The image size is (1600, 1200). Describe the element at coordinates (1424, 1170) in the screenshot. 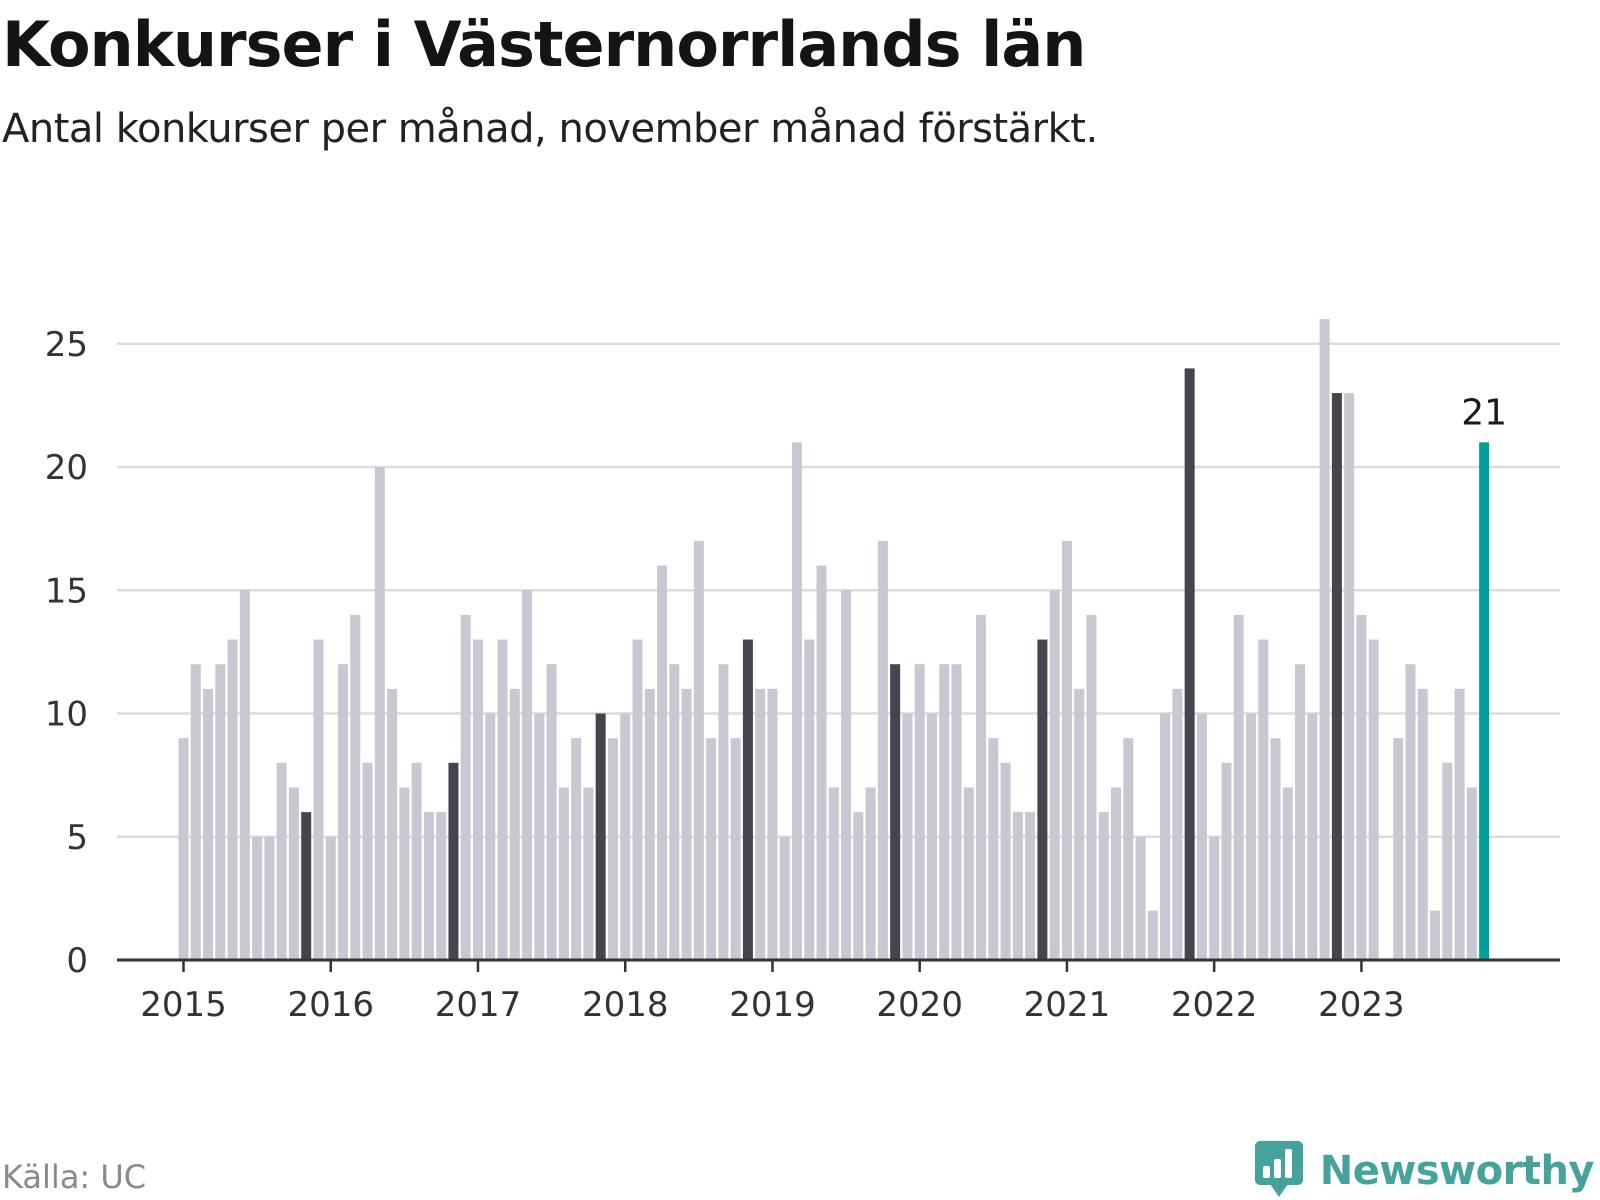

I see `brand-logo: Newsworthy` at that location.